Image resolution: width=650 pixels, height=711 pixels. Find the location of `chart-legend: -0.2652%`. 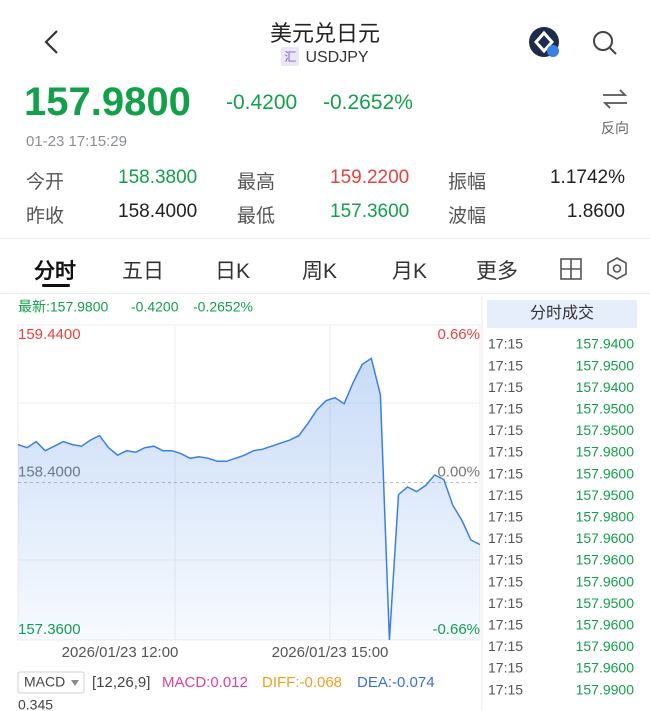

chart-legend: -0.2652% is located at coordinates (223, 307).